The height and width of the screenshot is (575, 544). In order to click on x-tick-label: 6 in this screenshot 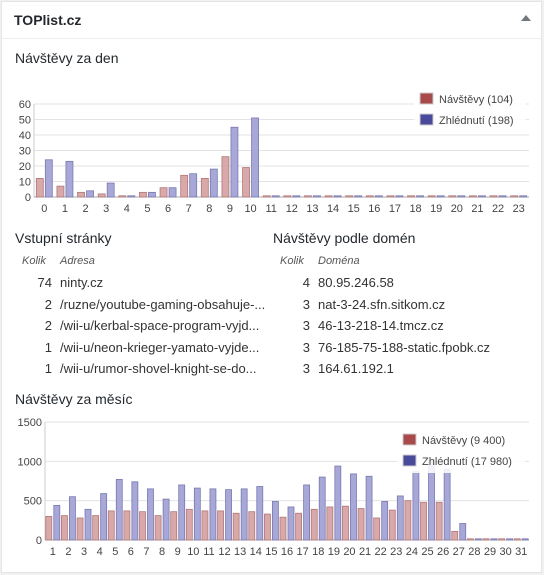, I will do `click(131, 552)`.